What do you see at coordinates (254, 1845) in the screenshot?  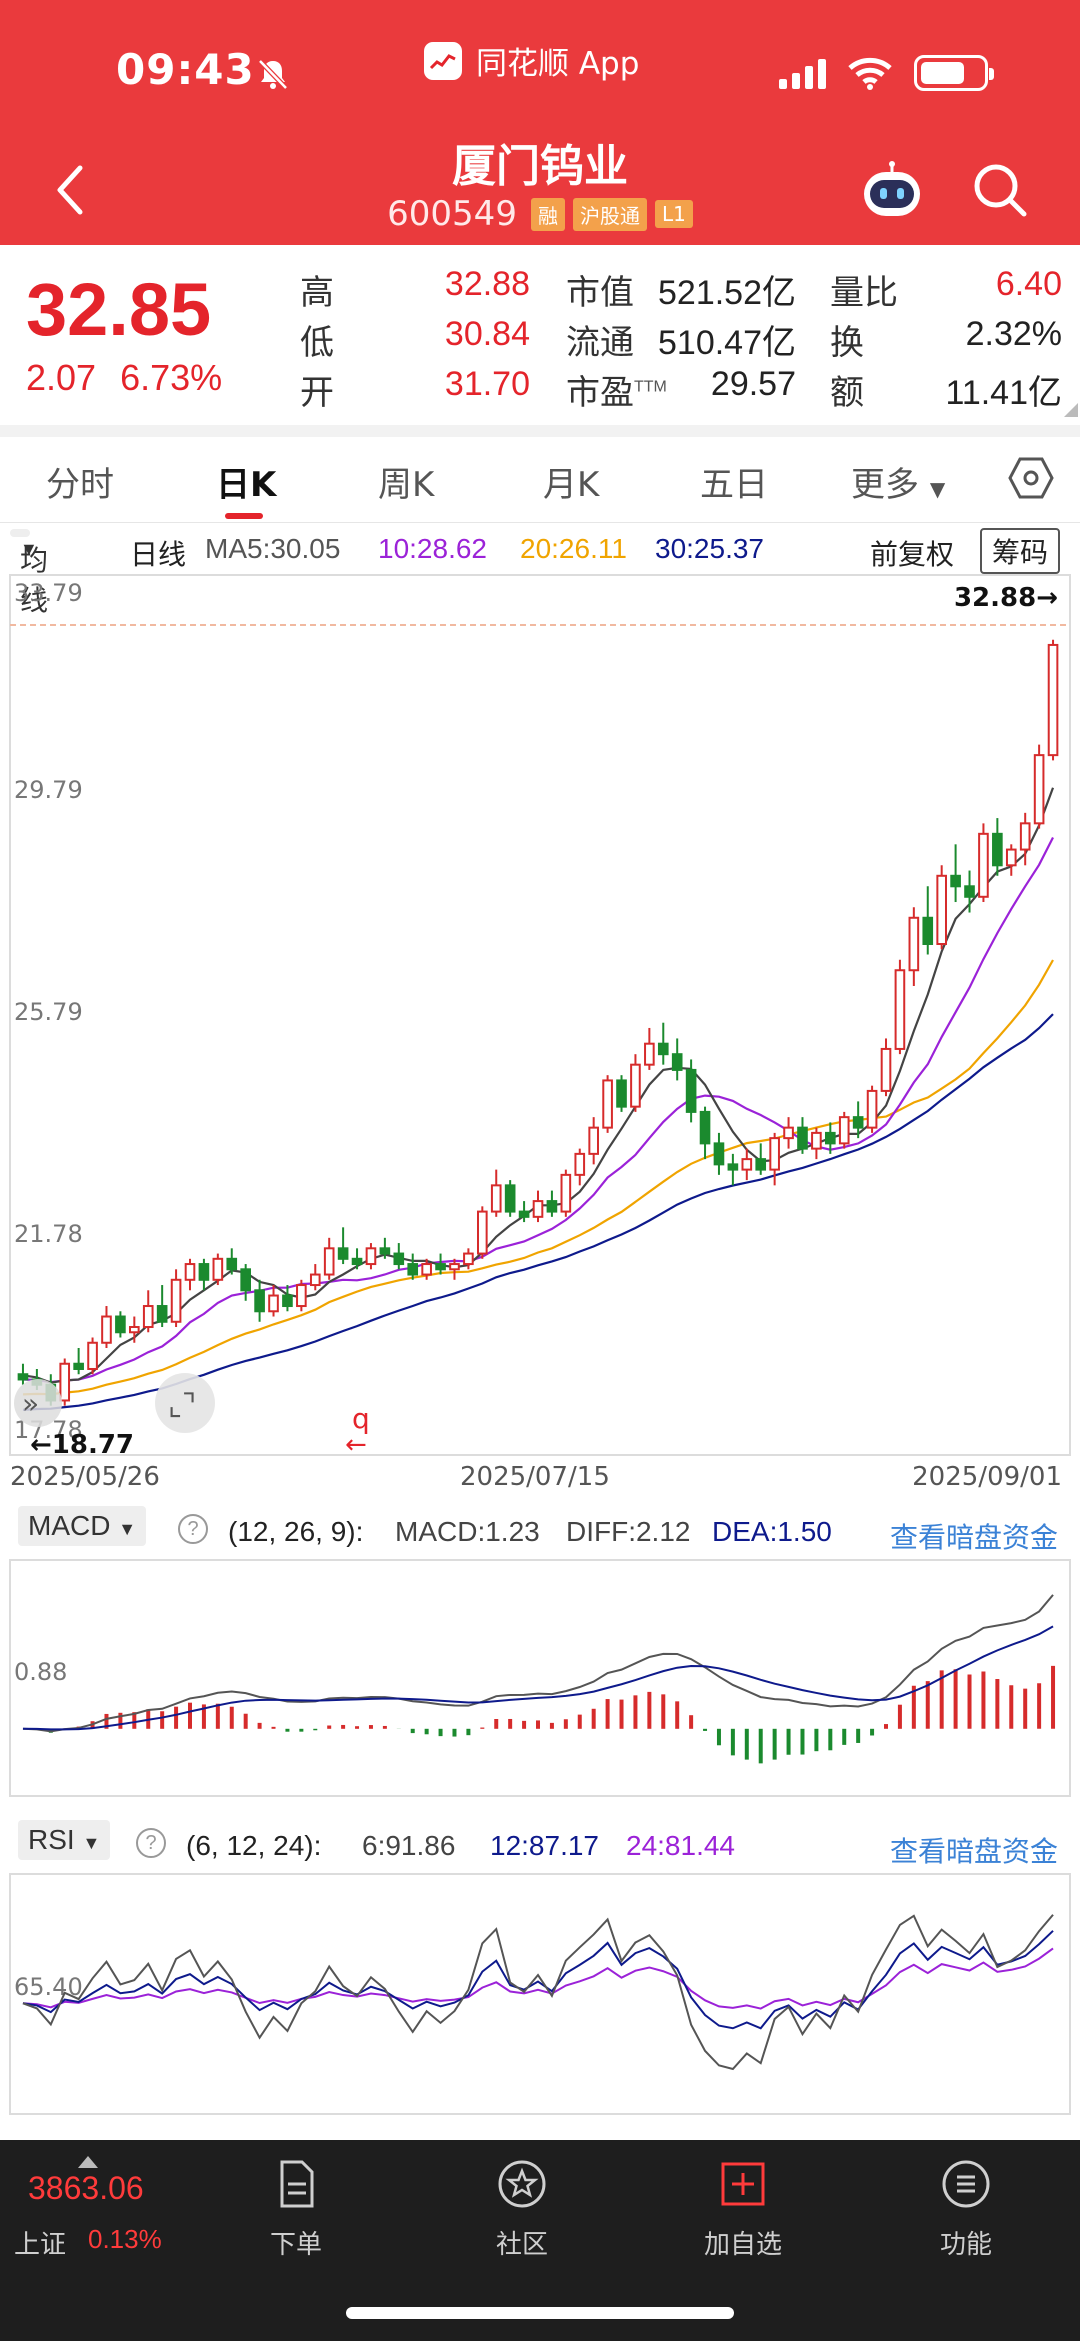 I see `rsi-params: (6, 12, 24):` at bounding box center [254, 1845].